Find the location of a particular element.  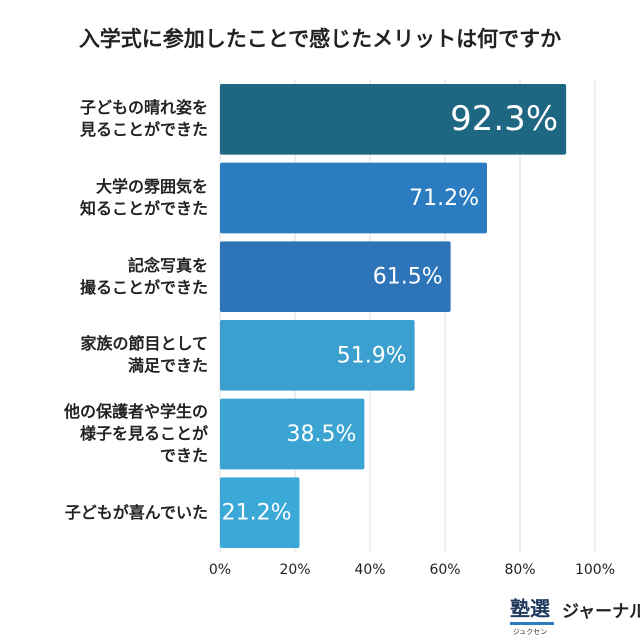

x-tick-label: 80% is located at coordinates (519, 570).